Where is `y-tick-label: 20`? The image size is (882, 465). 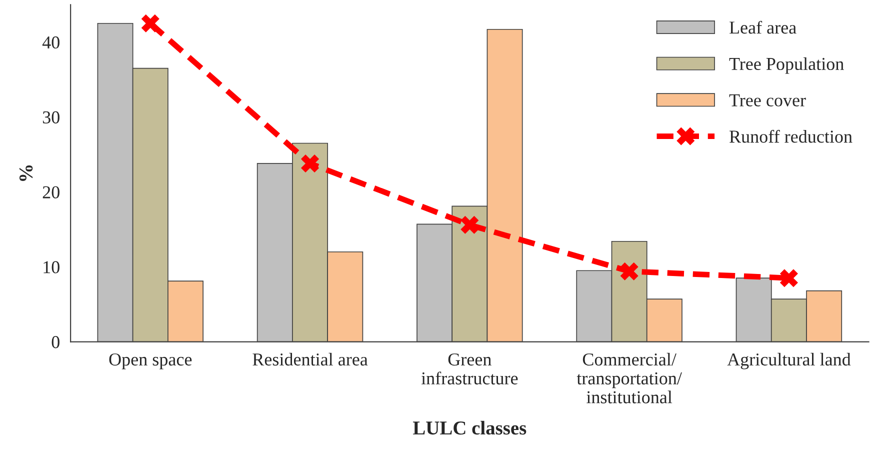 y-tick-label: 20 is located at coordinates (51, 192).